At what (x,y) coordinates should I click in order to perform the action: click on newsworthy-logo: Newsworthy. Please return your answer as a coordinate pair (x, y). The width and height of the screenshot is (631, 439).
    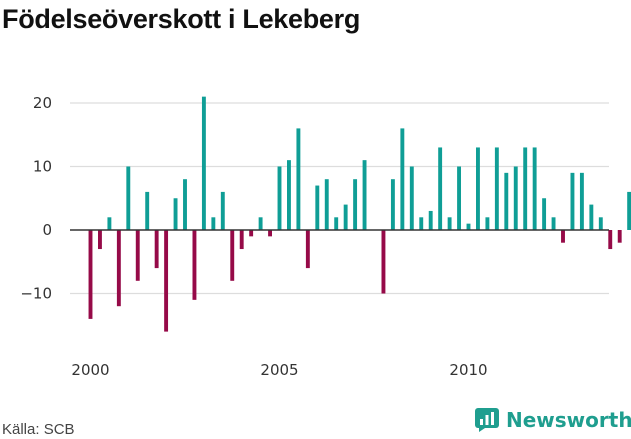
    Looking at the image, I should click on (553, 420).